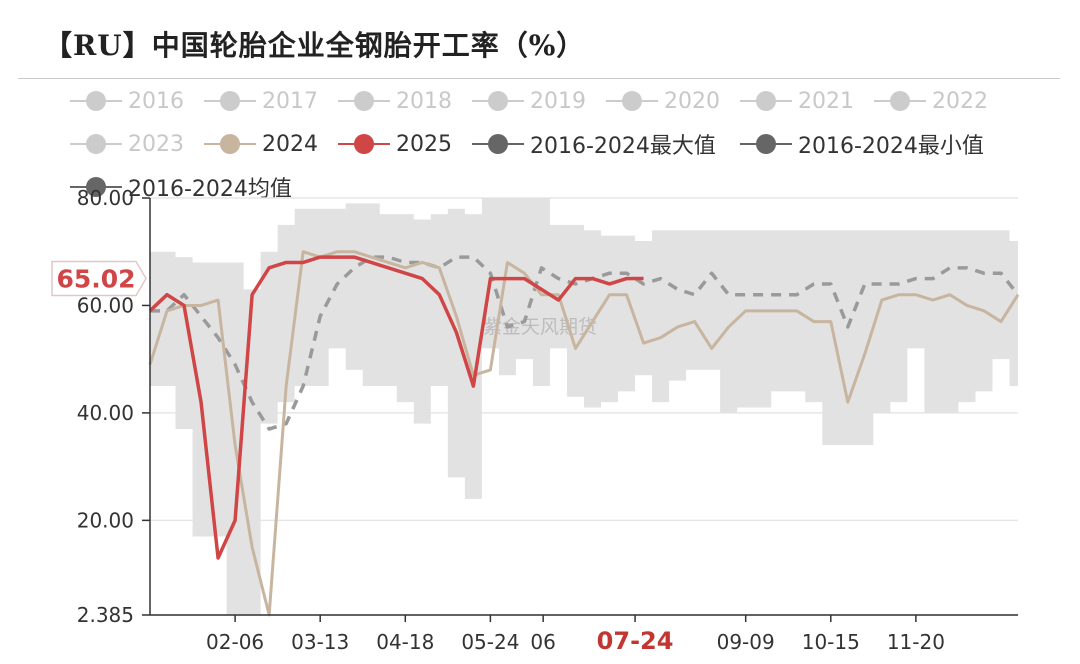 The width and height of the screenshot is (1080, 664). What do you see at coordinates (235, 642) in the screenshot?
I see `x-tick-label: 02-06` at bounding box center [235, 642].